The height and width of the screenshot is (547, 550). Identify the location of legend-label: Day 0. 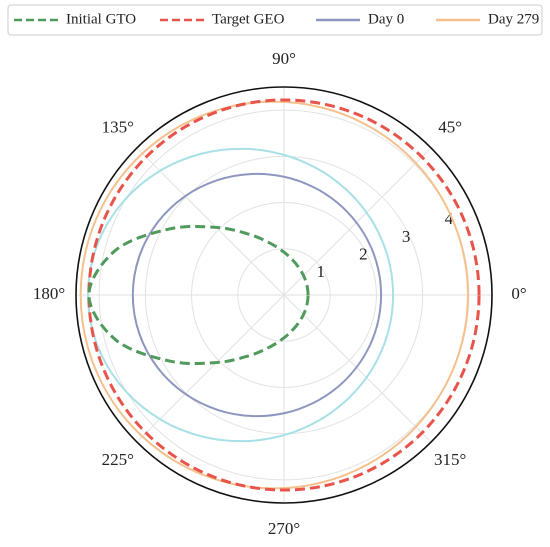
(386, 19).